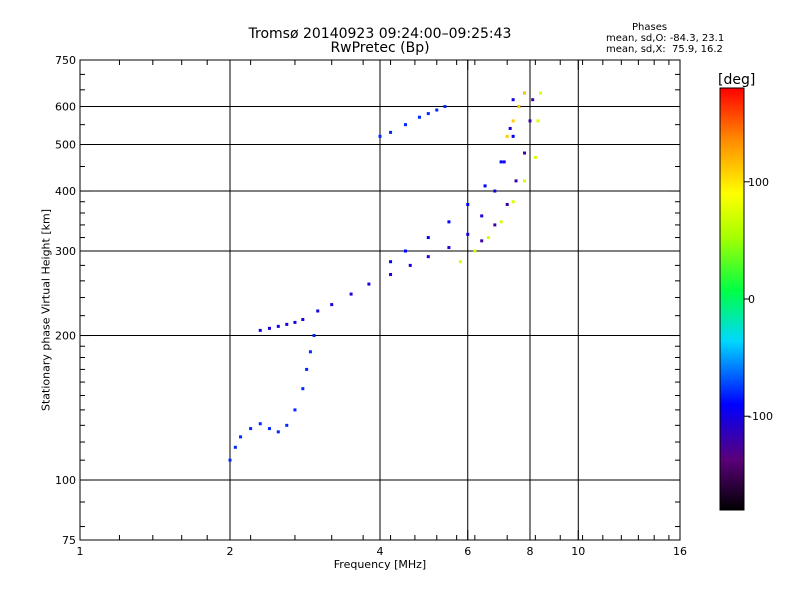 The width and height of the screenshot is (800, 600). I want to click on y-tick-label: 750, so click(65, 60).